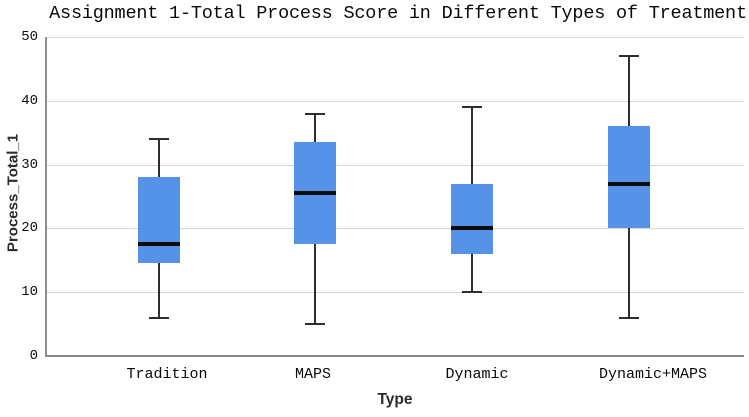 The height and width of the screenshot is (417, 749). Describe the element at coordinates (33, 356) in the screenshot. I see `y-tick-label-0: 0` at that location.